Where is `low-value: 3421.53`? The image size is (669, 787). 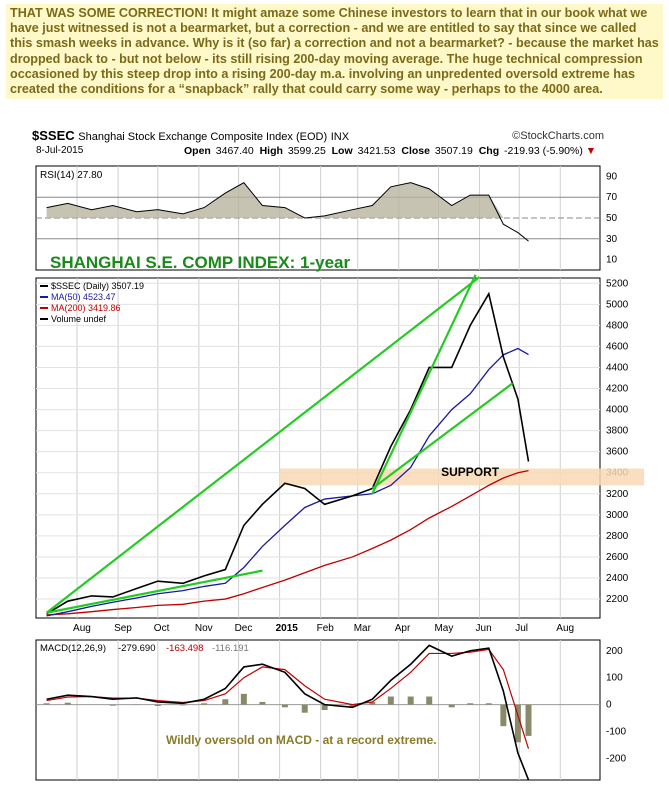 low-value: 3421.53 is located at coordinates (376, 151).